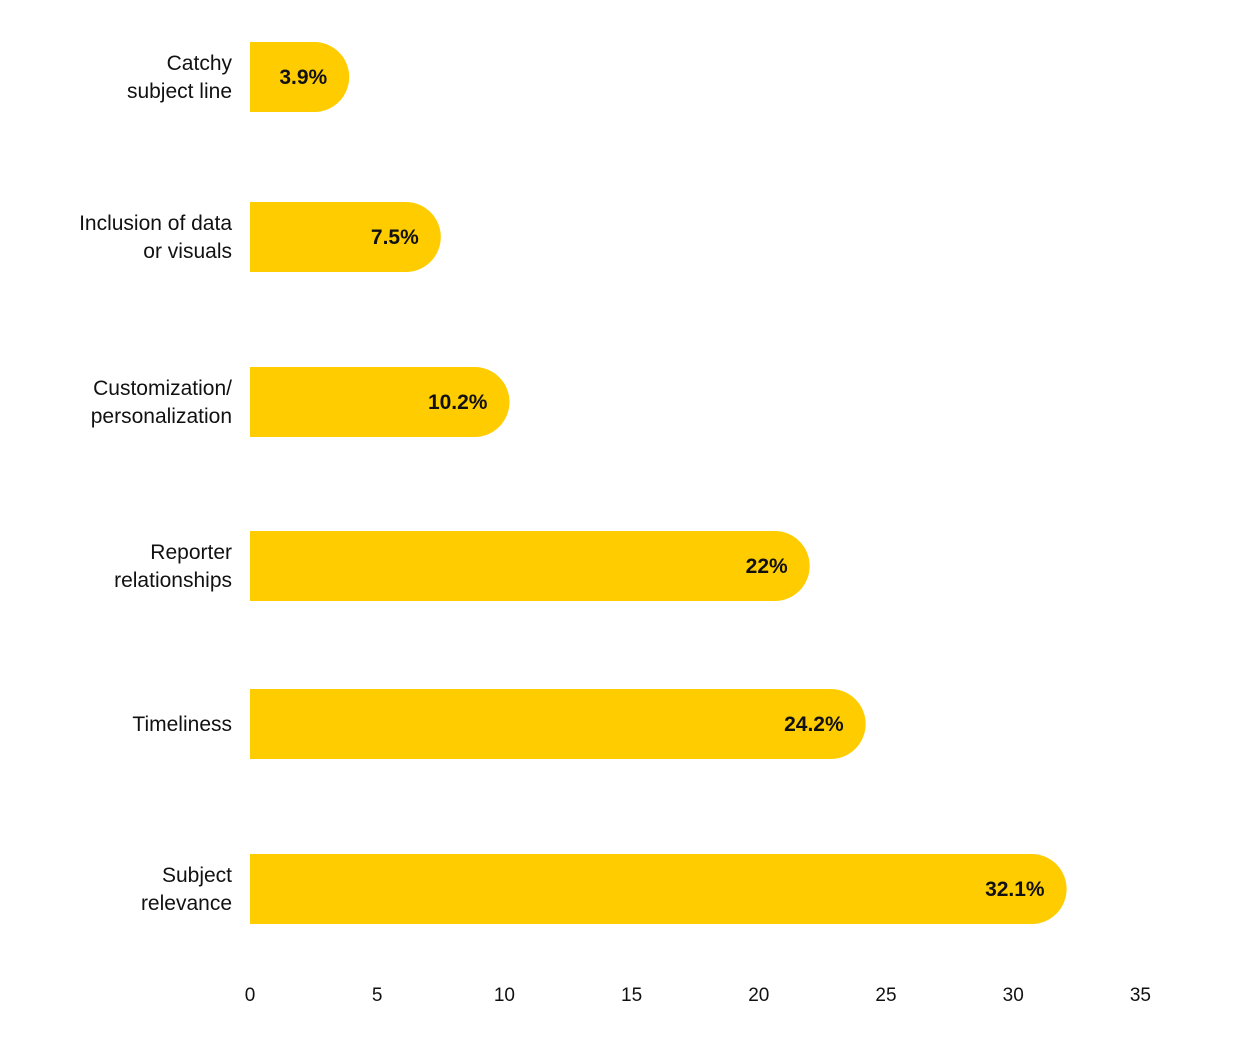 This screenshot has height=1056, width=1260. I want to click on category-label-line: Timeliness, so click(182, 724).